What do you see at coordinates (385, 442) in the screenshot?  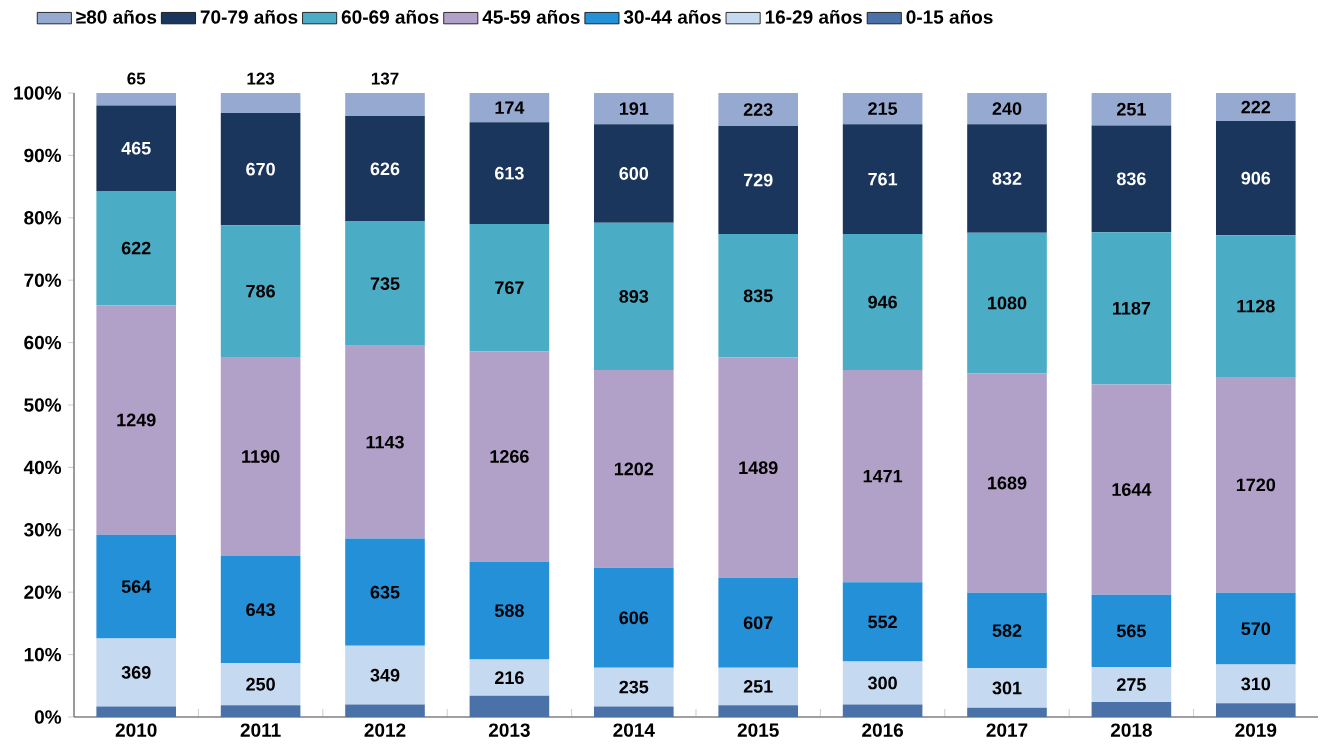 I see `annotation: 1143` at bounding box center [385, 442].